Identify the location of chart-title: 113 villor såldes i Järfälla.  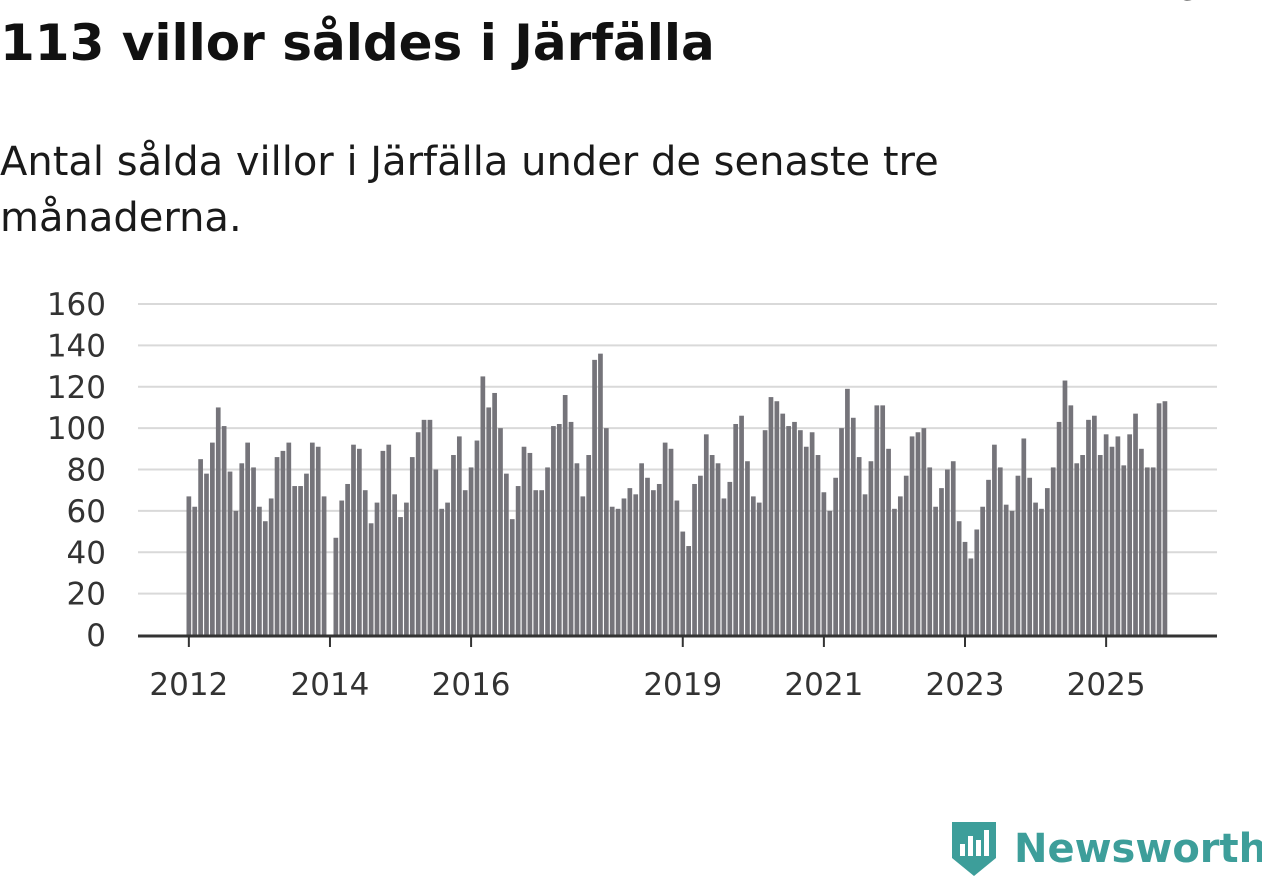
(357, 43).